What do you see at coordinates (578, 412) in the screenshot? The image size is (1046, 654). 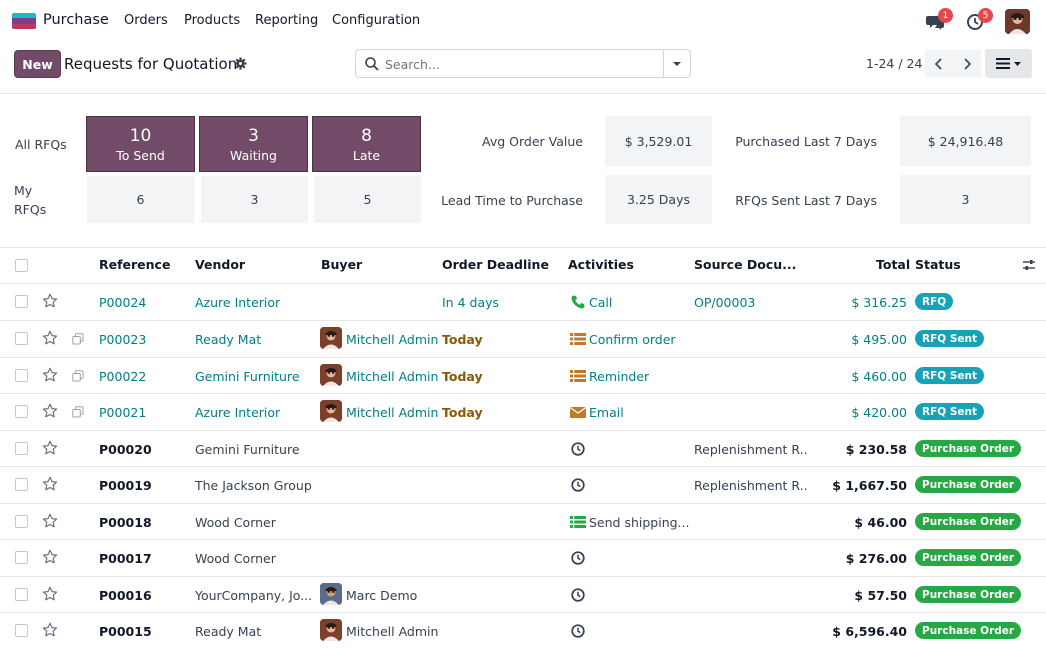 I see `envelope-icon` at bounding box center [578, 412].